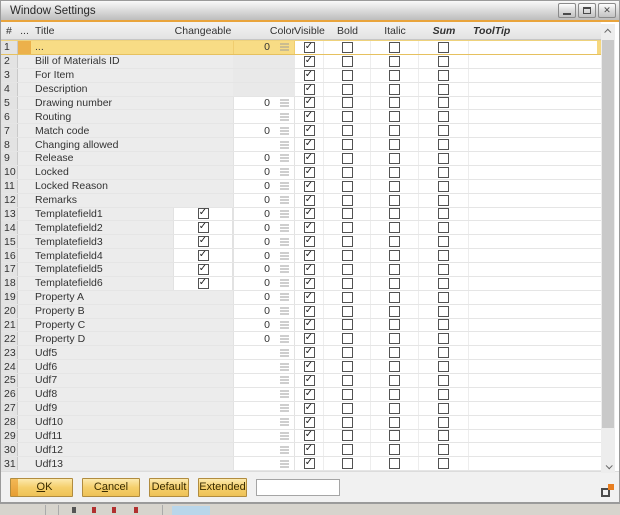  Describe the element at coordinates (608, 31) in the screenshot. I see `scroll-up-button` at that location.